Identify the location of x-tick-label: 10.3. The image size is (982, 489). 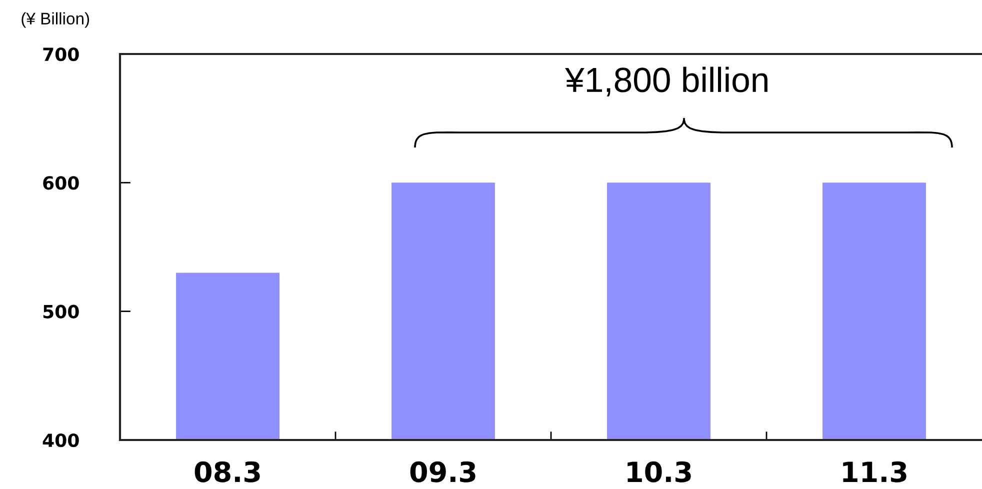
(659, 471).